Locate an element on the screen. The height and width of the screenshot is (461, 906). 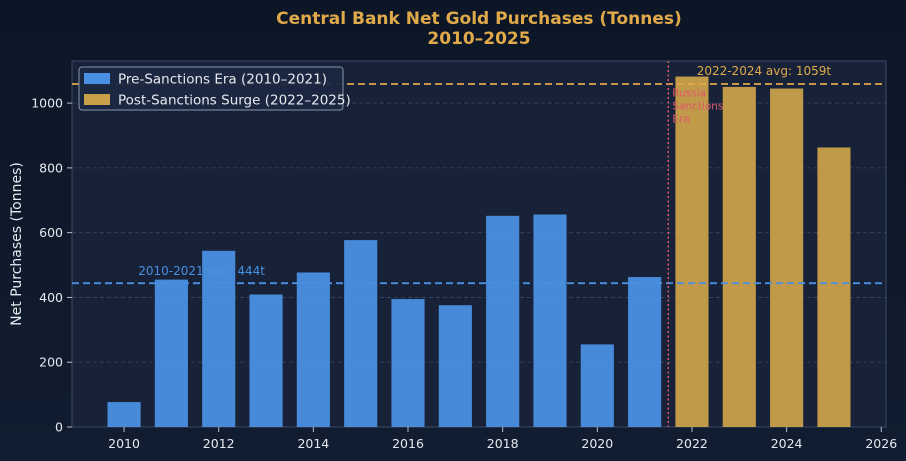
bar-pre-2017 is located at coordinates (455, 366).